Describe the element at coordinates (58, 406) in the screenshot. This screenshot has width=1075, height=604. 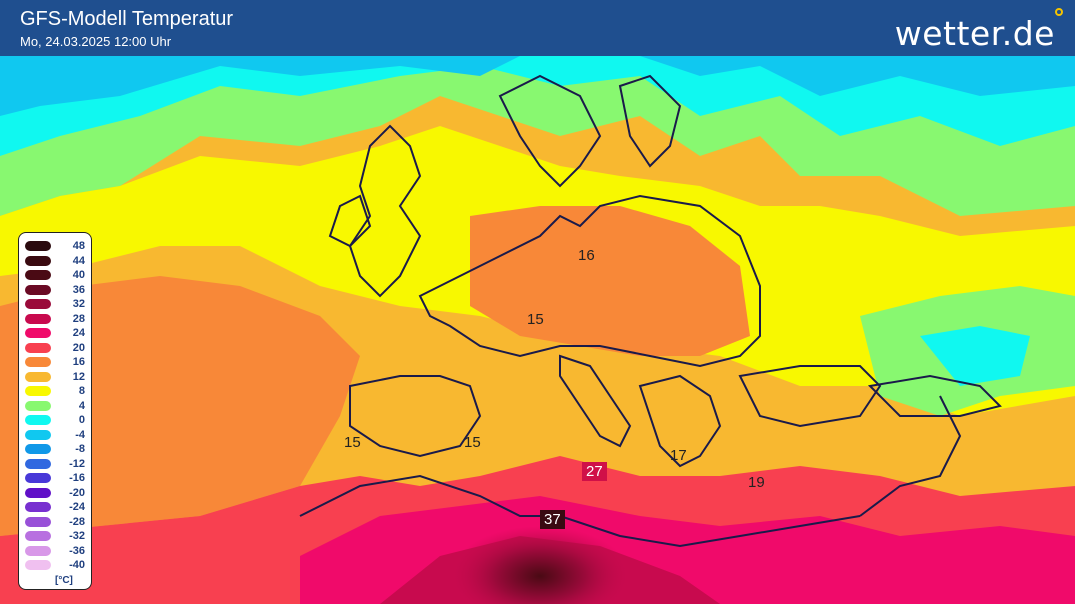
I see `legend-row: 4` at that location.